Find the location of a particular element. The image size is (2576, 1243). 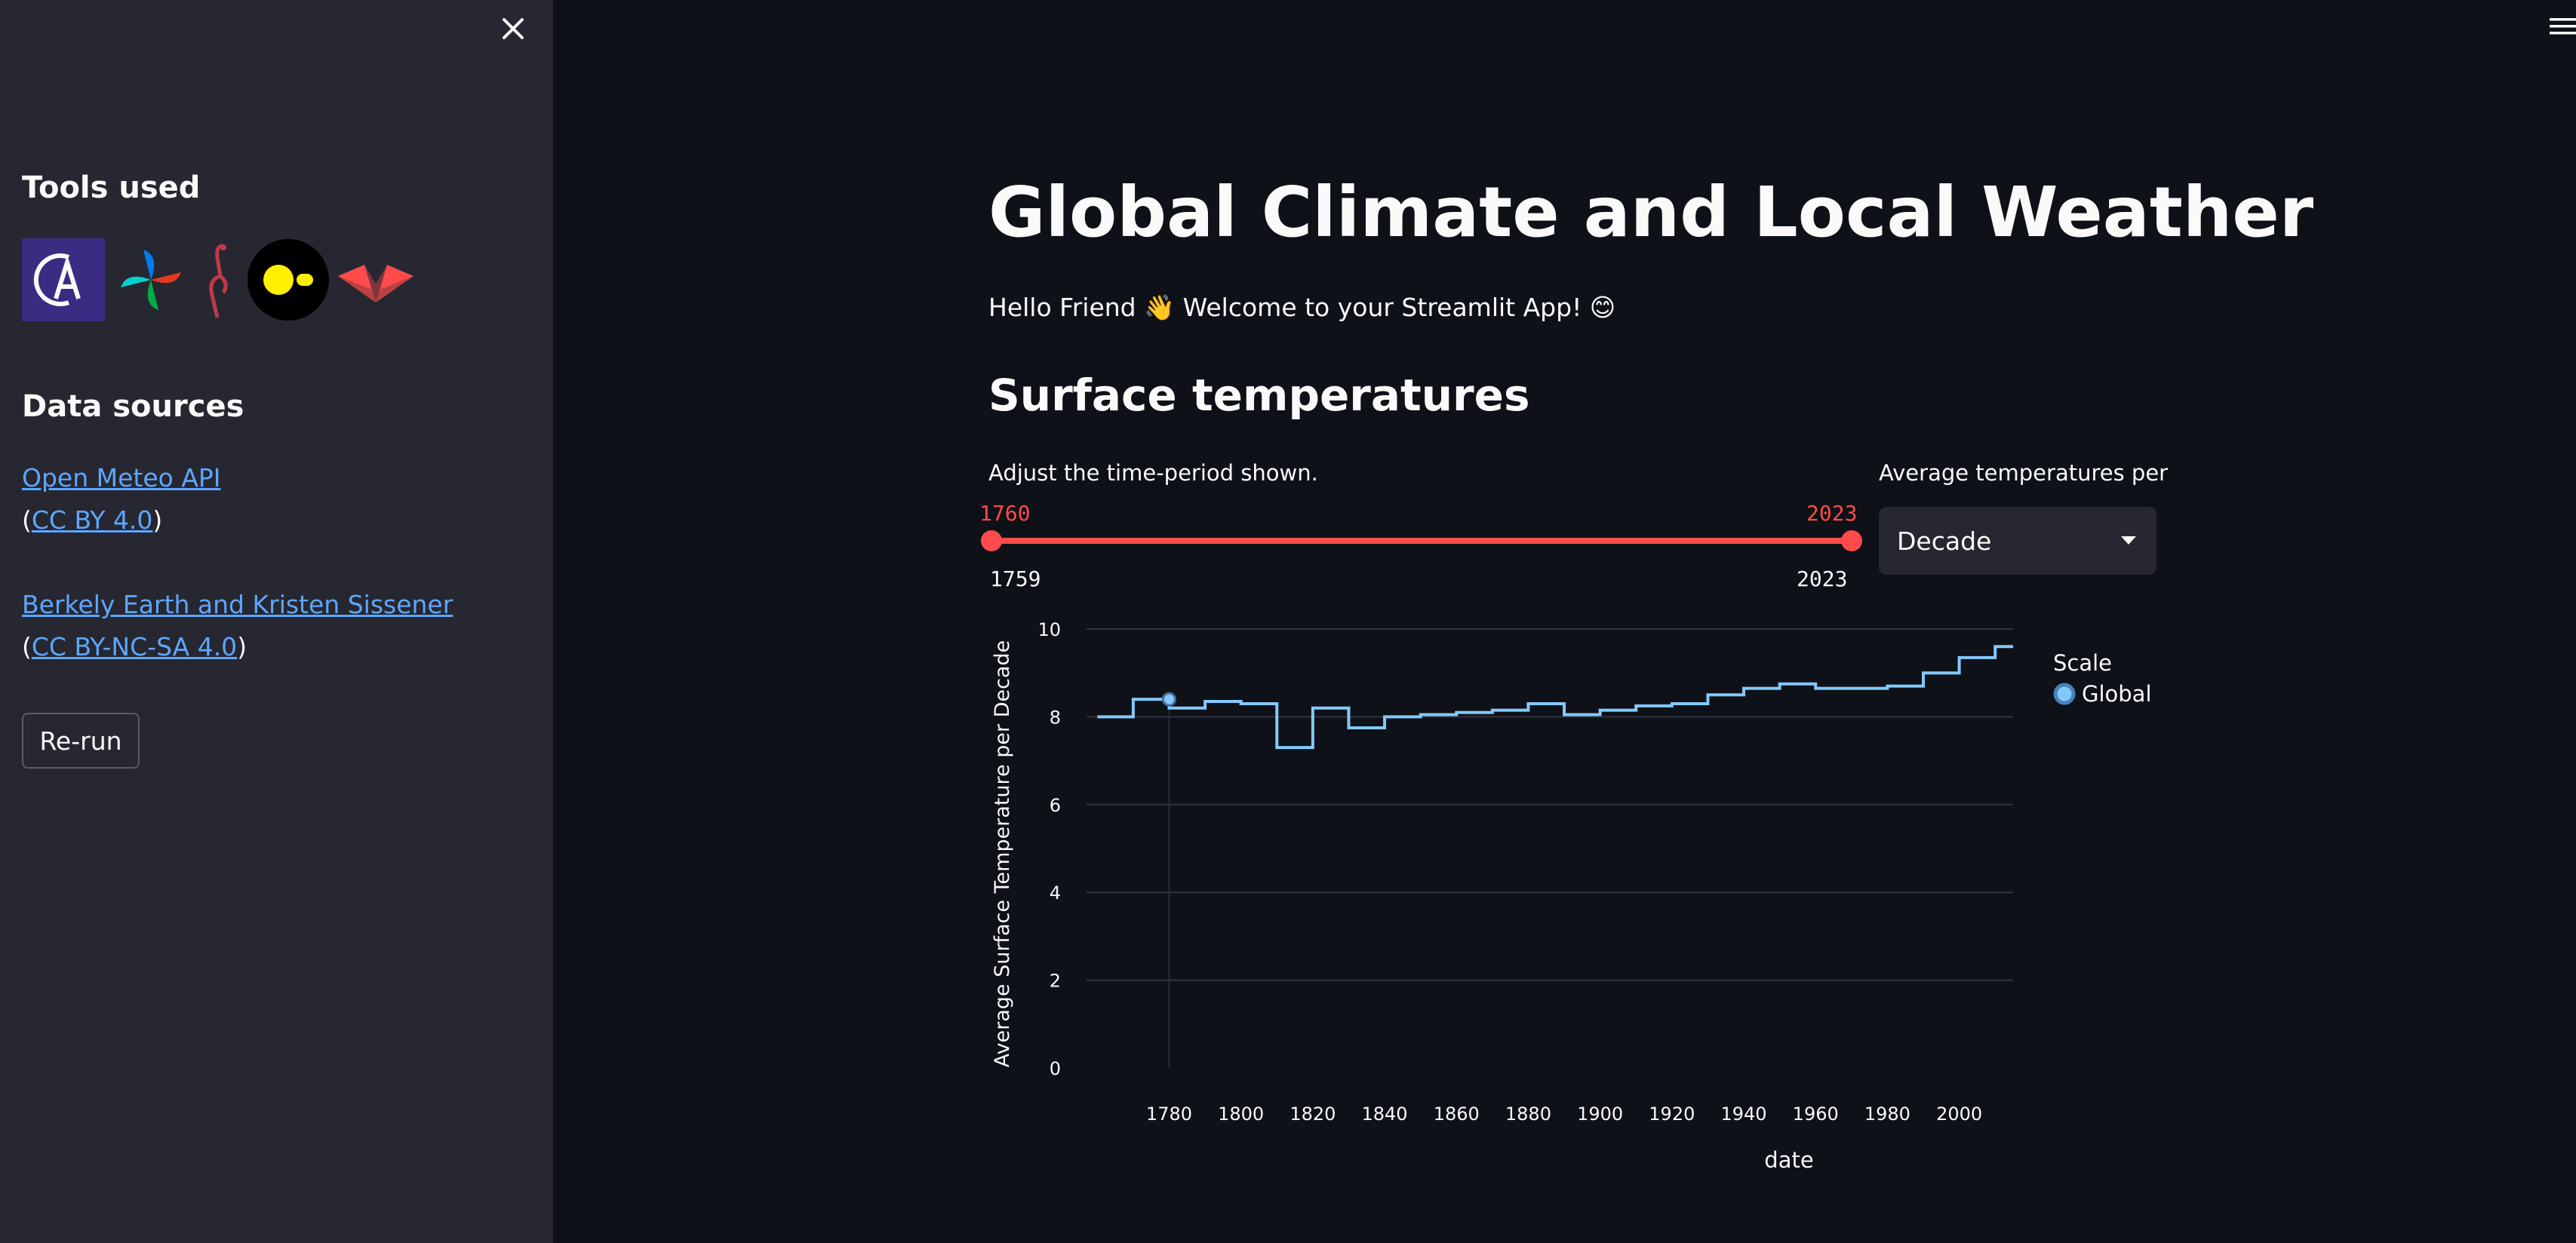

duckdb-logo-icon is located at coordinates (288, 280).